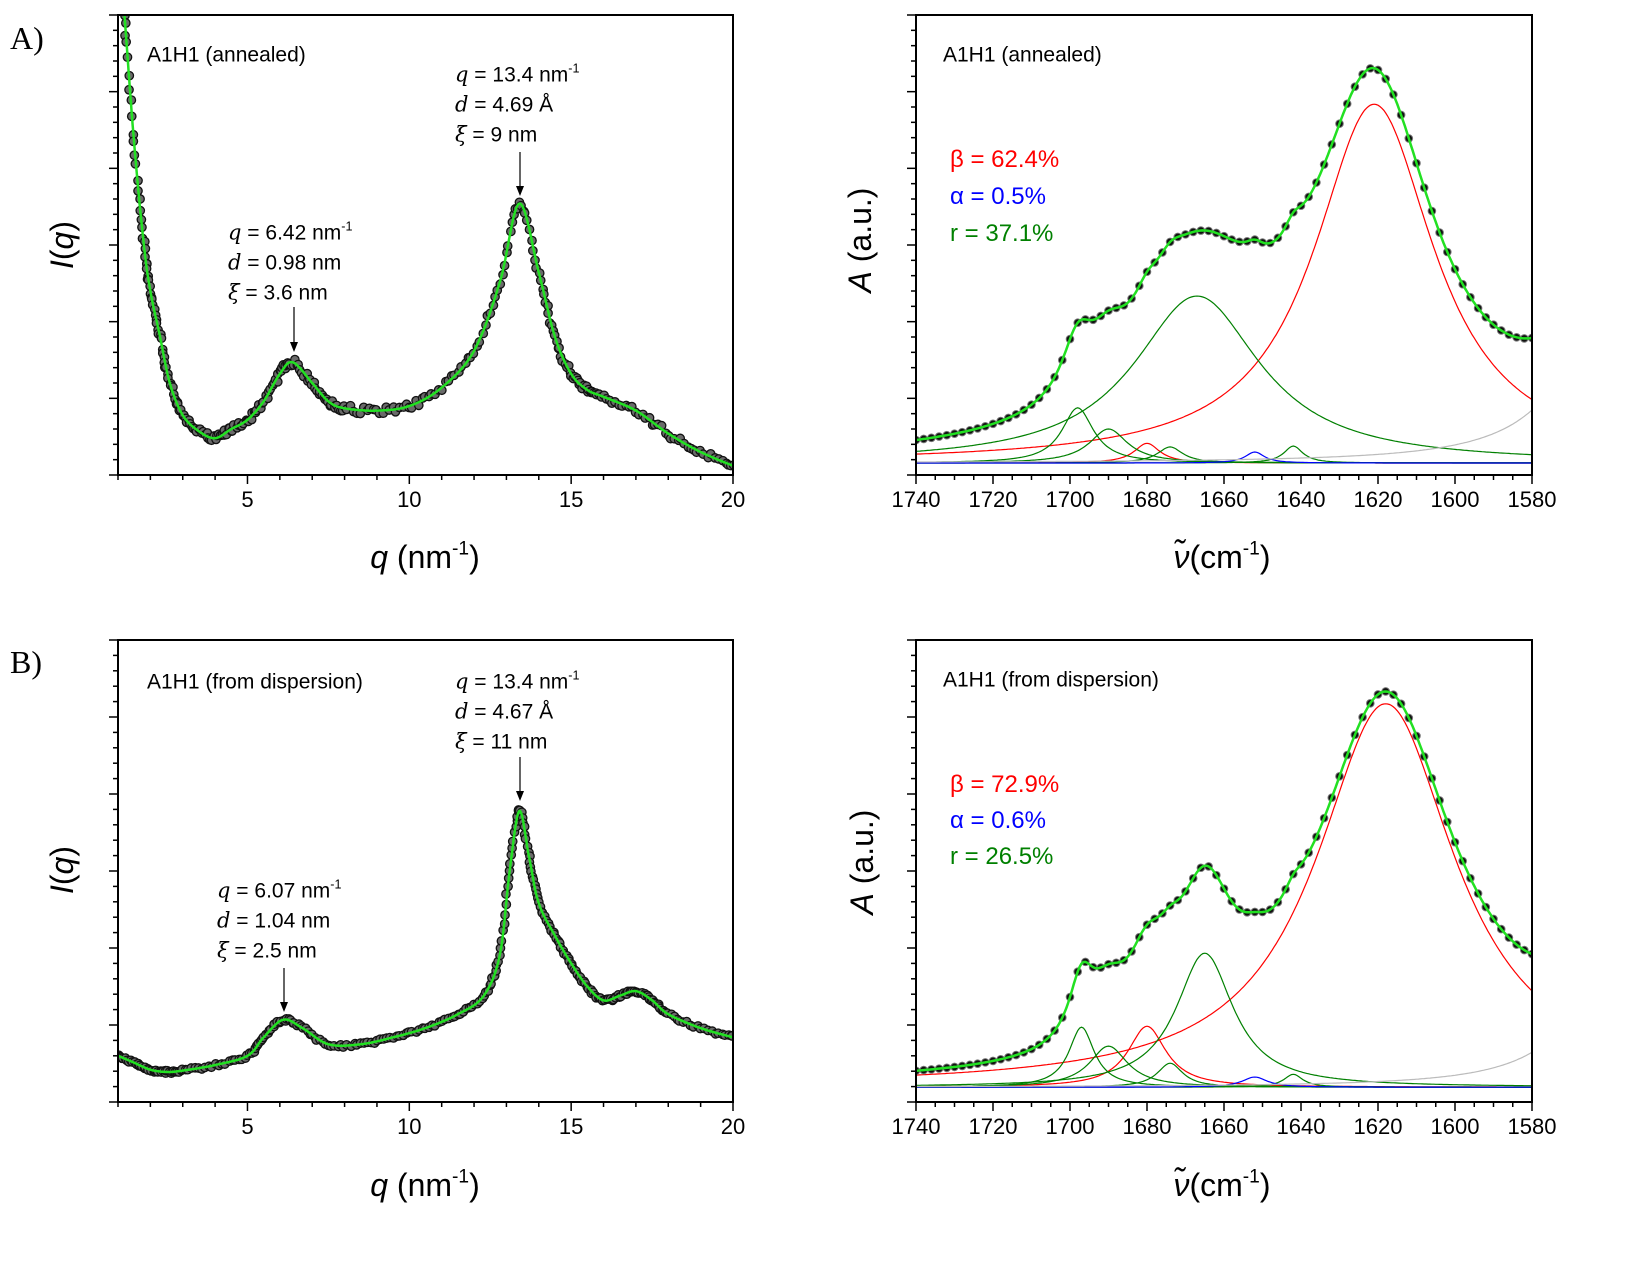  I want to click on axis-unit: (a.u.), so click(862, 851).